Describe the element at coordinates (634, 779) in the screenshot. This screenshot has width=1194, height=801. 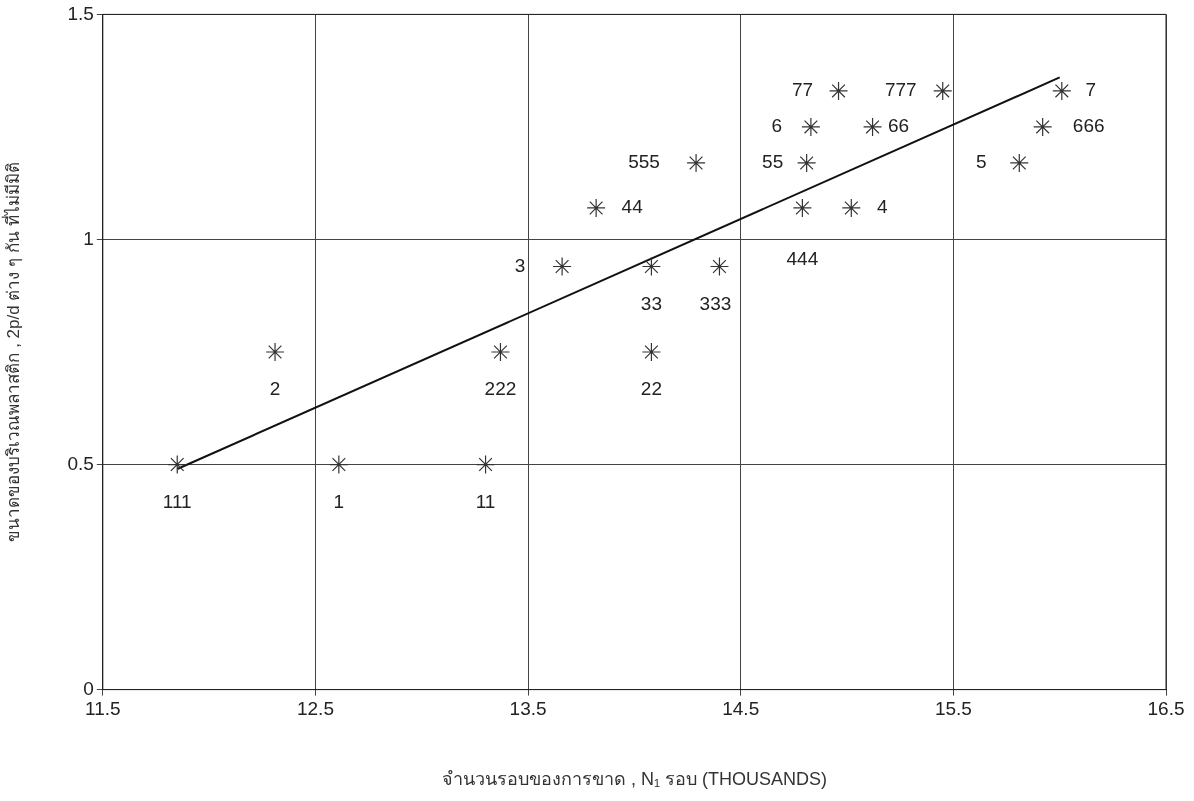
I see `x-axis-title: จำนวนรอบของการขาด , N₁ รอบ (THOUSANDS)` at that location.